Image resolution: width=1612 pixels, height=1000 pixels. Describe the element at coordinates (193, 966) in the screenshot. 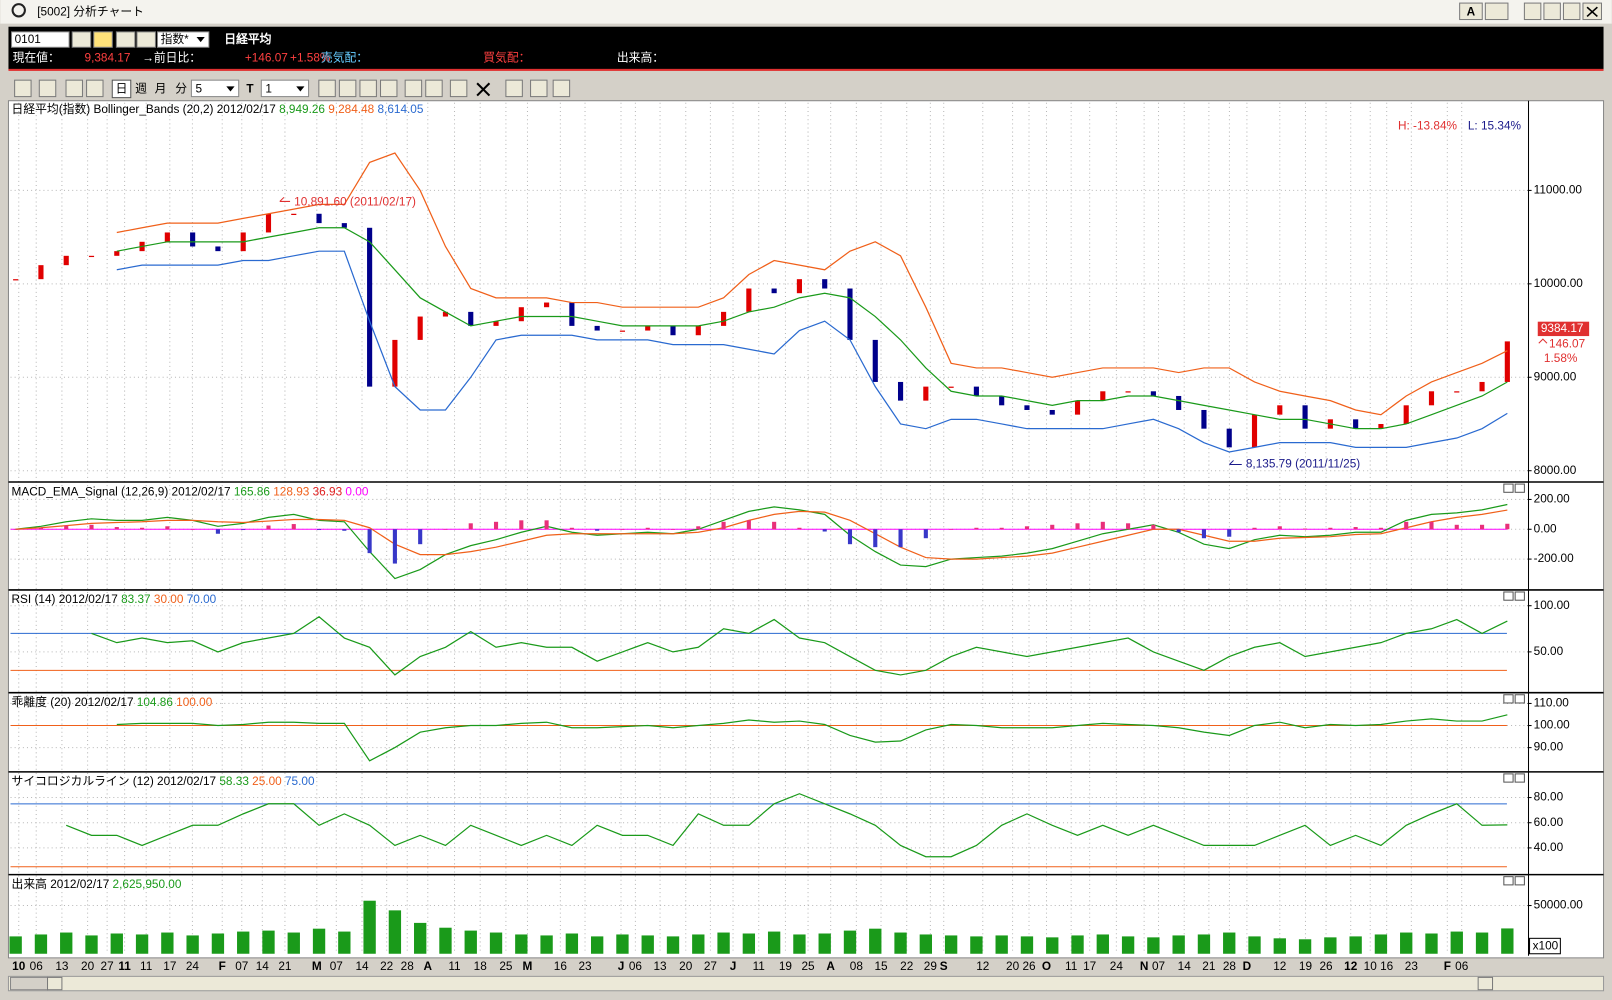

I see `x-tick-label: 24` at that location.